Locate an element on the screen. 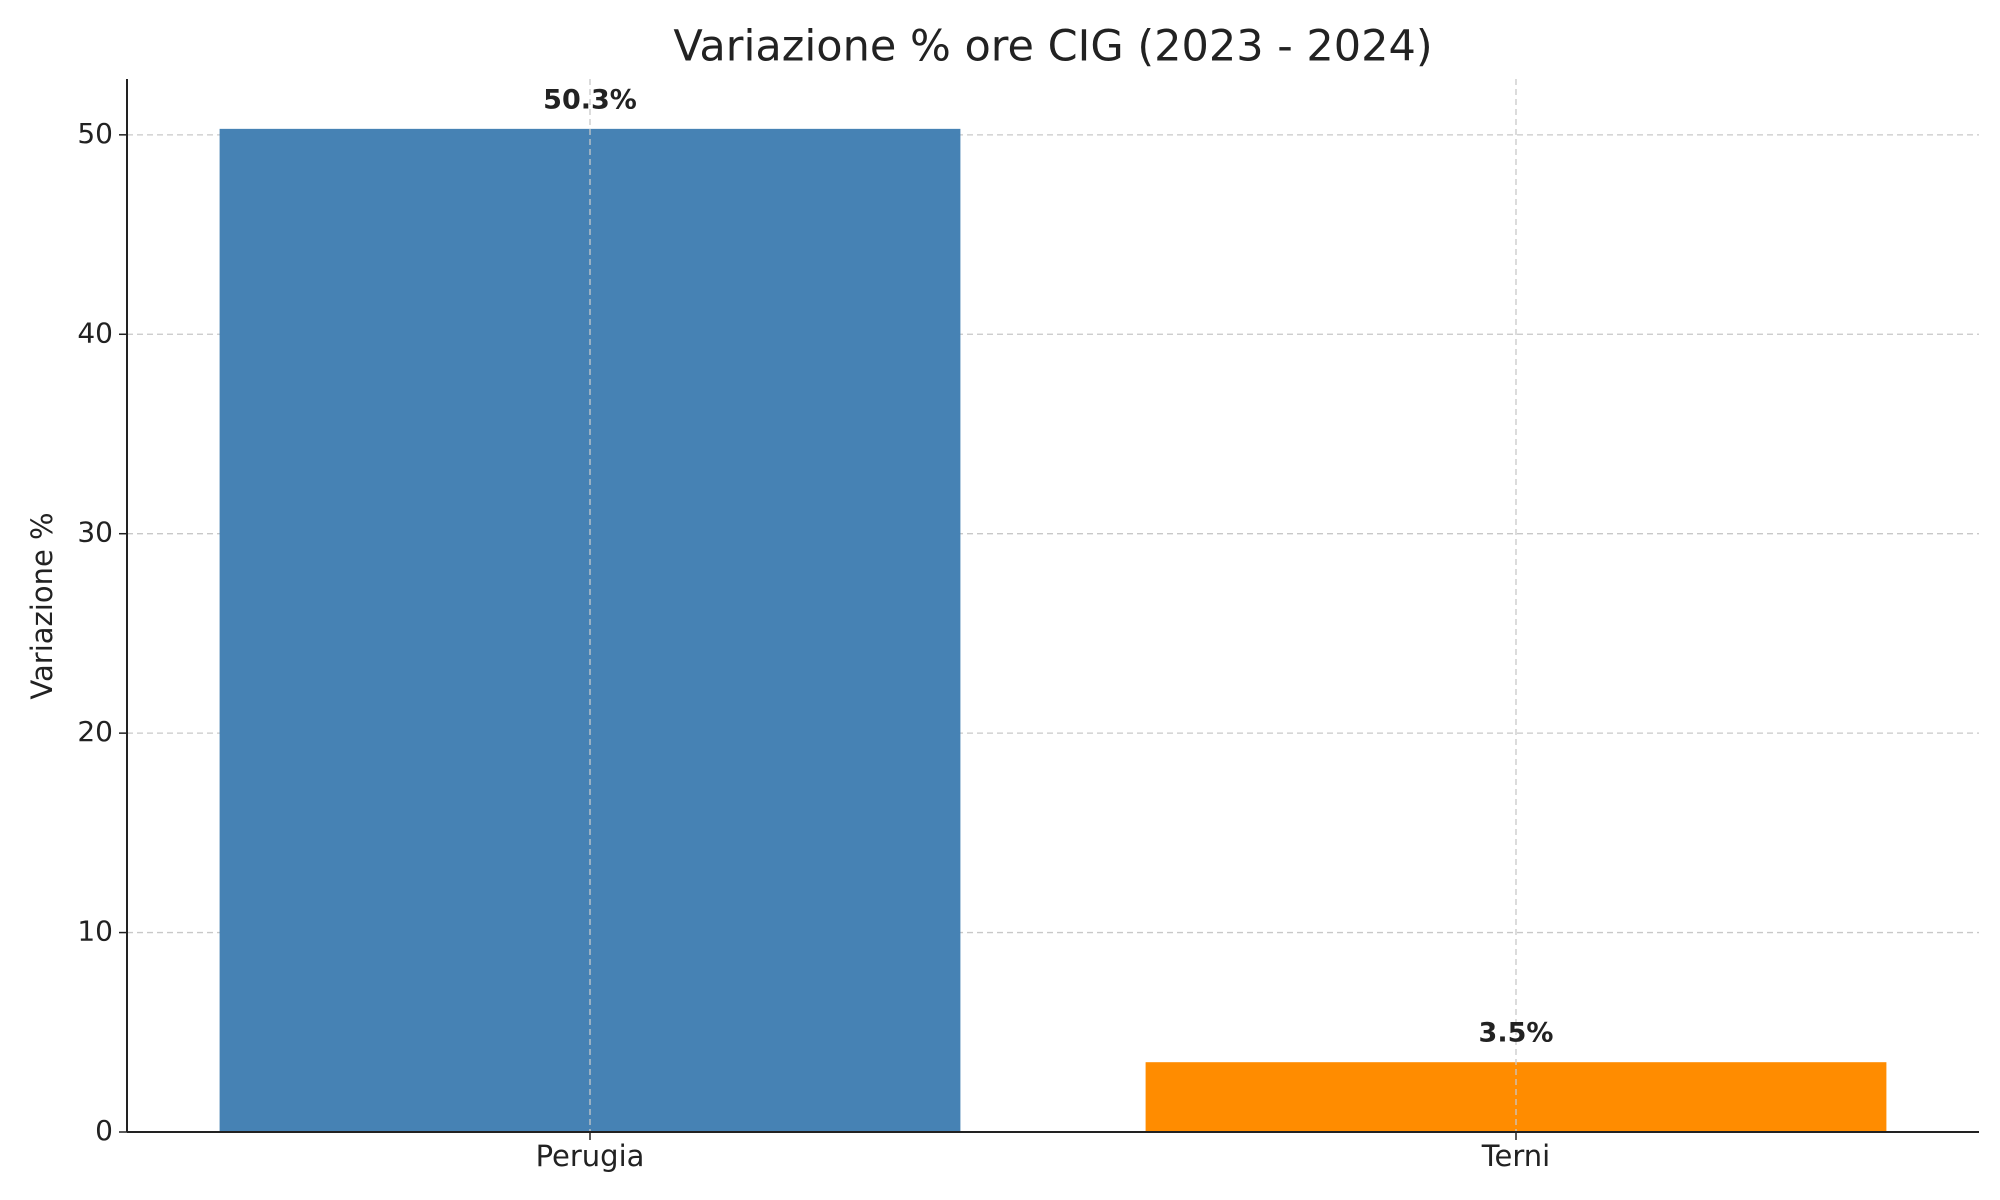  y-axis-label: Variazione % is located at coordinates (42, 605).